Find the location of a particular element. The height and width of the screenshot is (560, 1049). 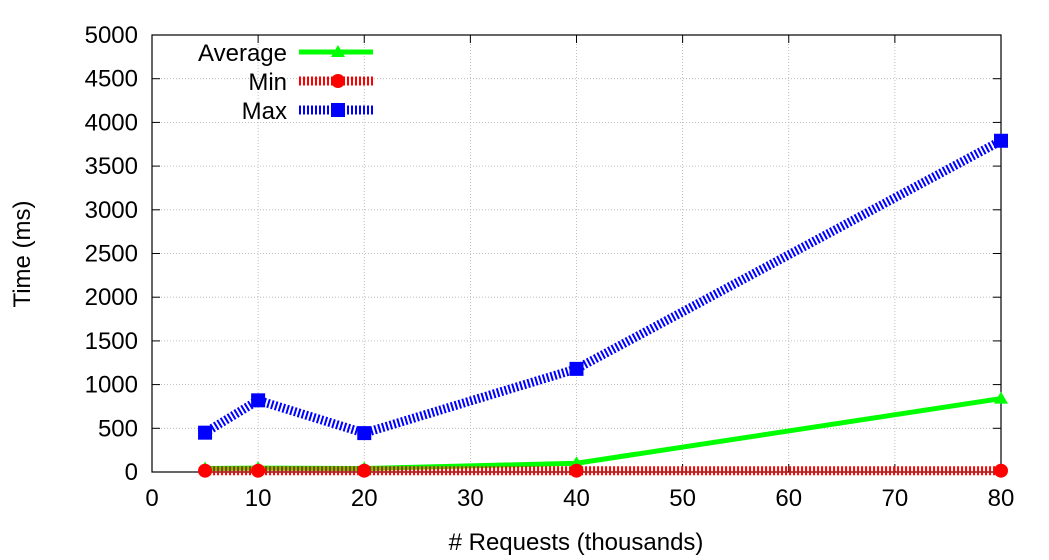

y-tick-label: 1500 is located at coordinates (111, 341).